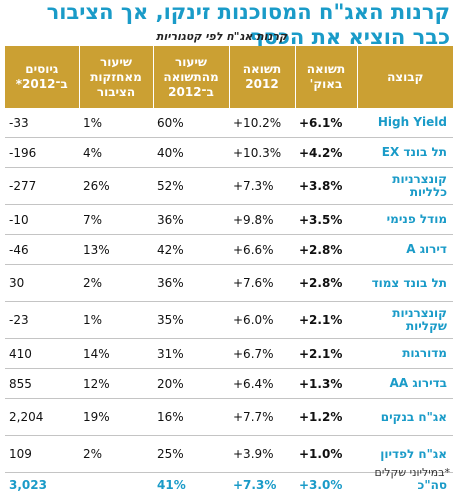 The height and width of the screenshot is (497, 458). Describe the element at coordinates (116, 186) in the screenshot. I see `value-cell: 26%` at that location.